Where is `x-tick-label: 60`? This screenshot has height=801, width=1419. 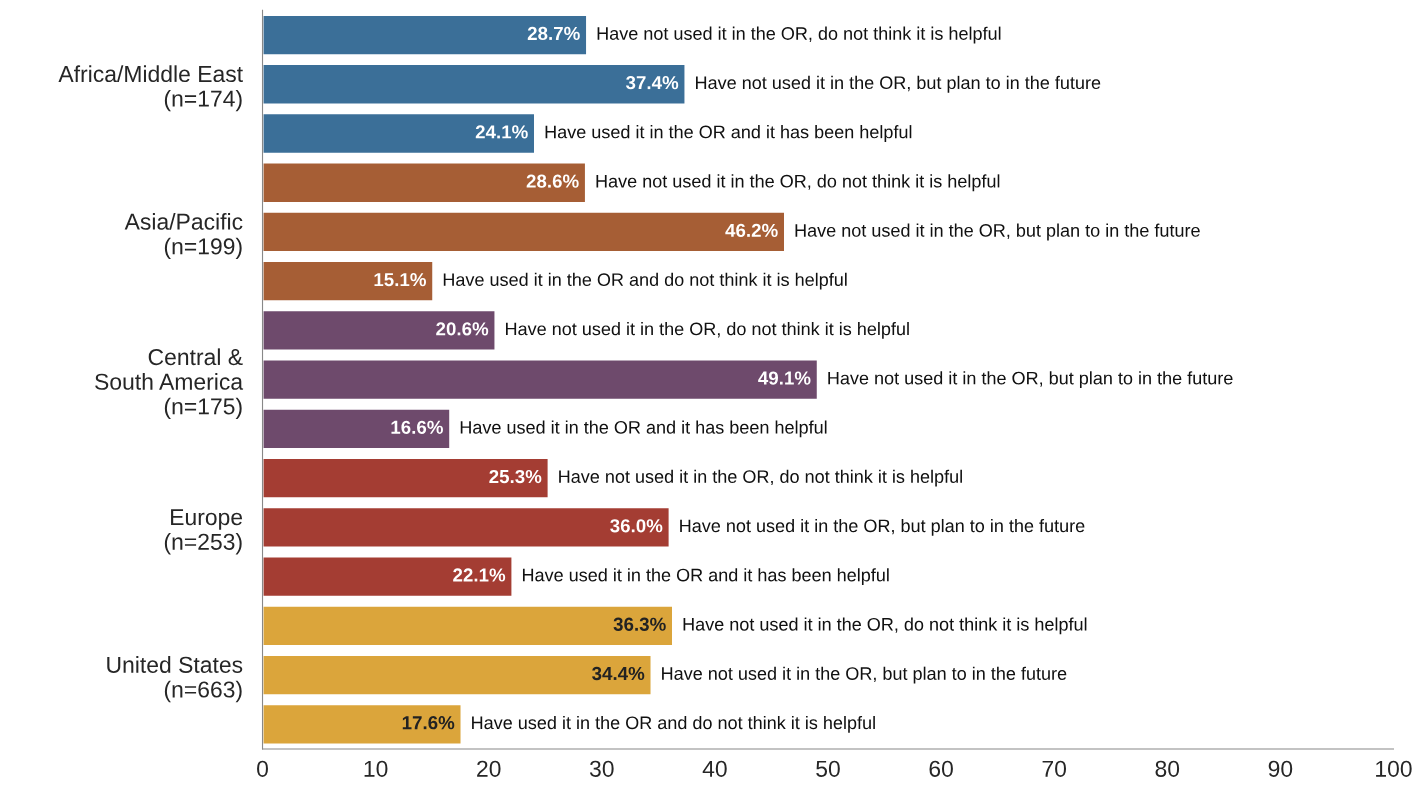 x-tick-label: 60 is located at coordinates (941, 768).